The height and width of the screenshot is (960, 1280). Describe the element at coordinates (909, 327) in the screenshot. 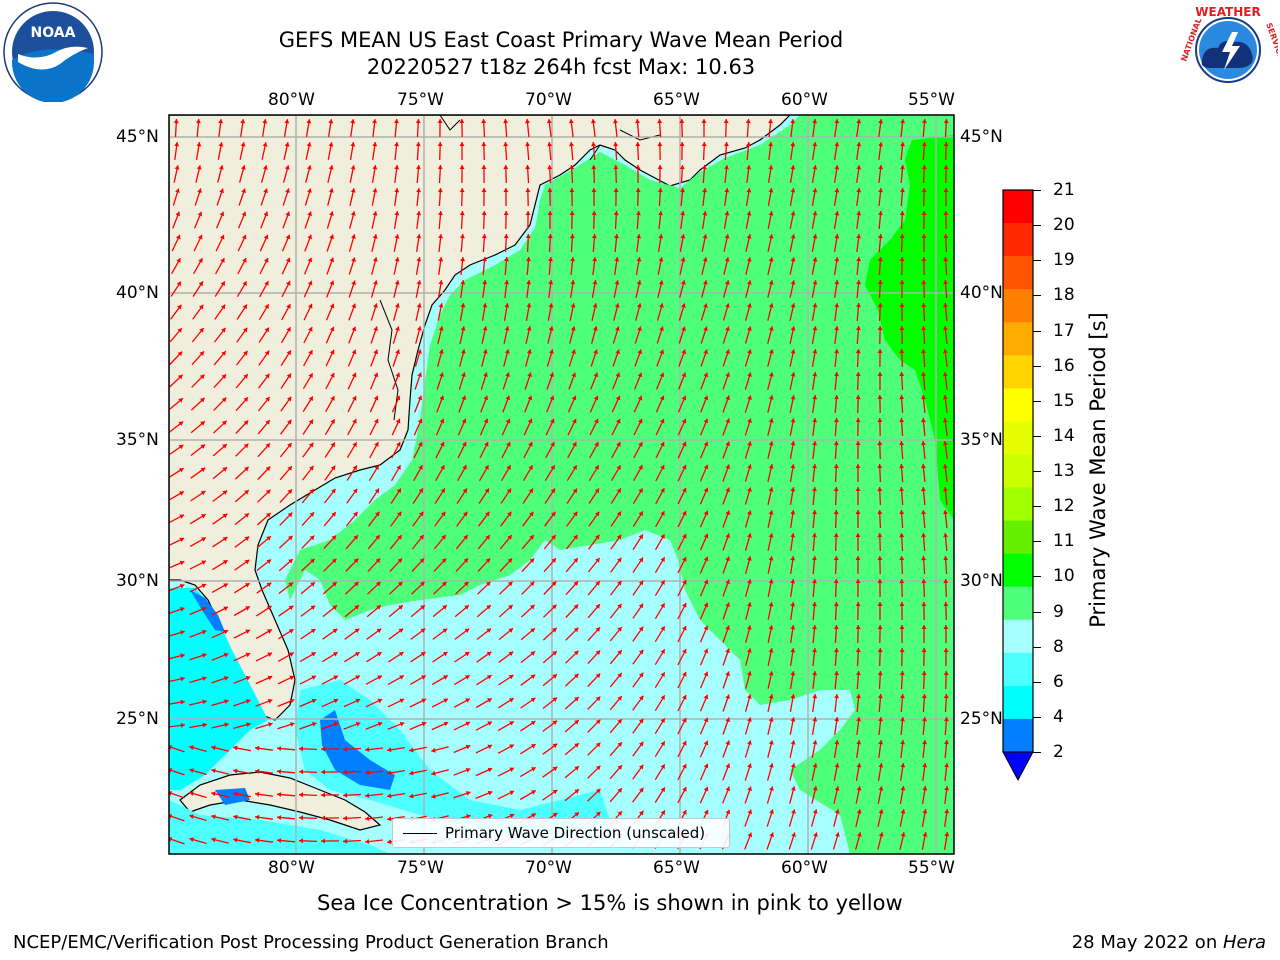

I see `ocean-region-10-11s` at that location.